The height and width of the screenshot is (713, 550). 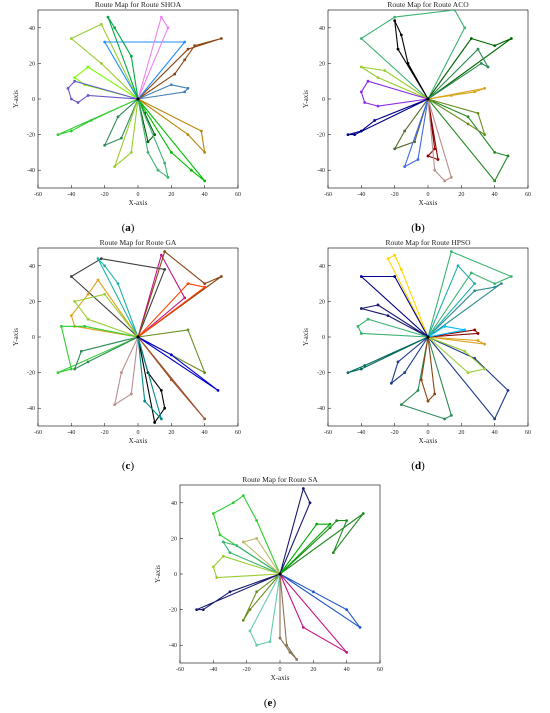 What do you see at coordinates (33, 338) in the screenshot?
I see `y-tick-label: 0` at bounding box center [33, 338].